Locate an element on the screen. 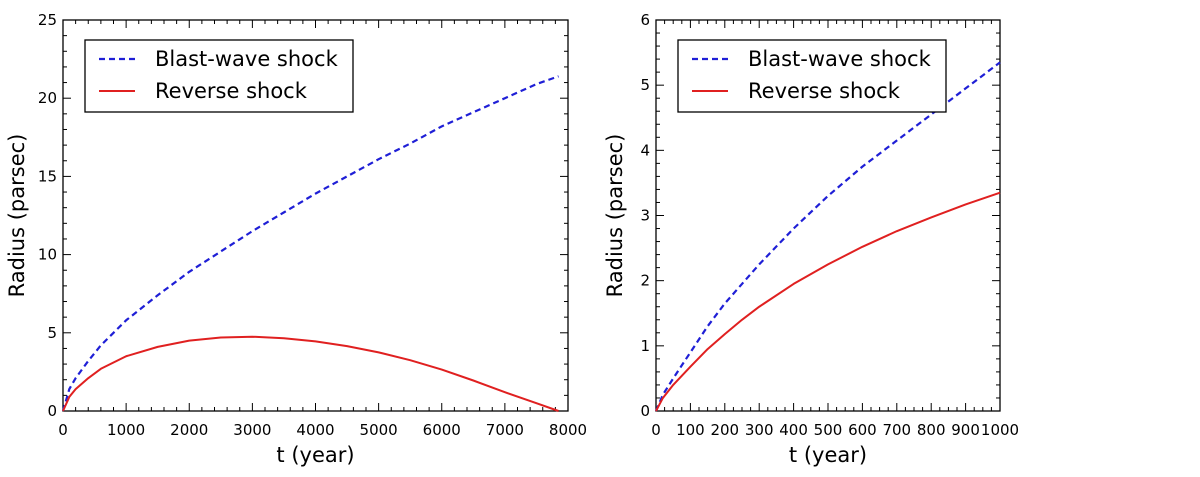  x-tick-label: 600 is located at coordinates (862, 430).